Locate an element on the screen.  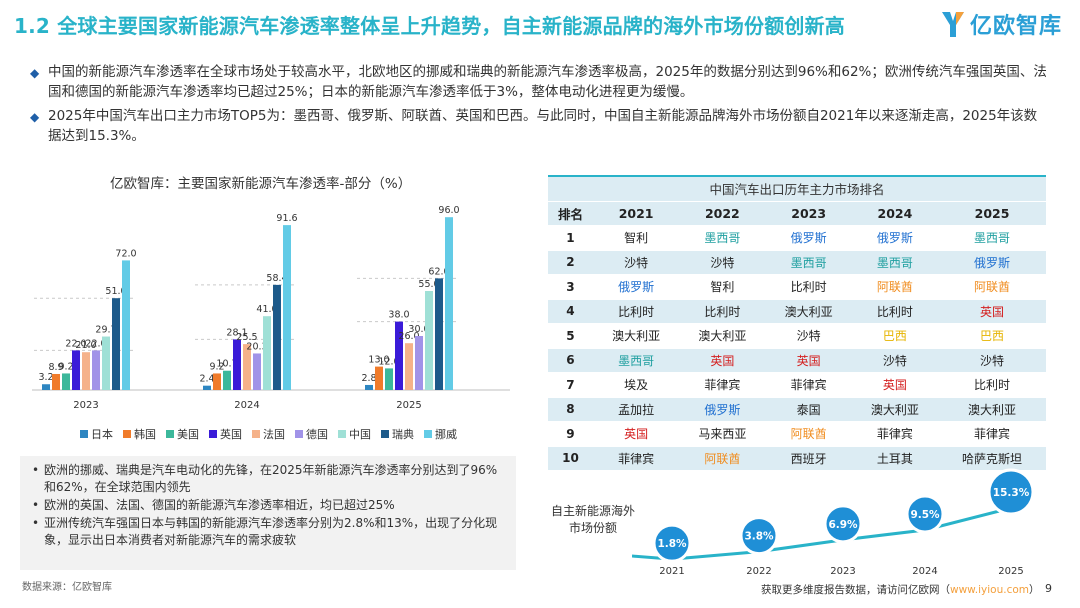
table-row: 8 孟加拉 俄罗斯 泰国 澳大利亚 澳大利亚 is located at coordinates (797, 409).